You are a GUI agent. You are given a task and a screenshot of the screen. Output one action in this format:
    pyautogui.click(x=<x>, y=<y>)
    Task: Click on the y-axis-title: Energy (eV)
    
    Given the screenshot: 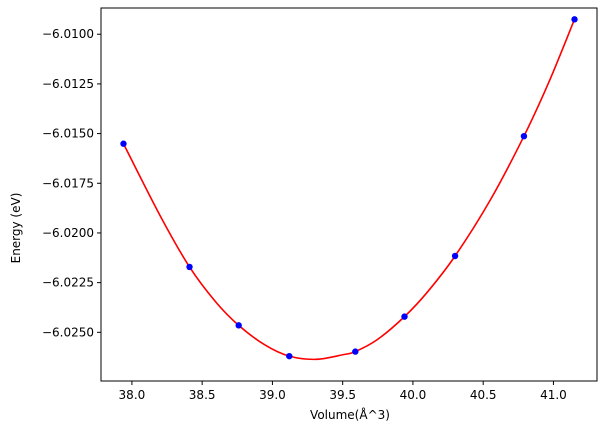 What is the action you would take?
    pyautogui.click(x=16, y=228)
    